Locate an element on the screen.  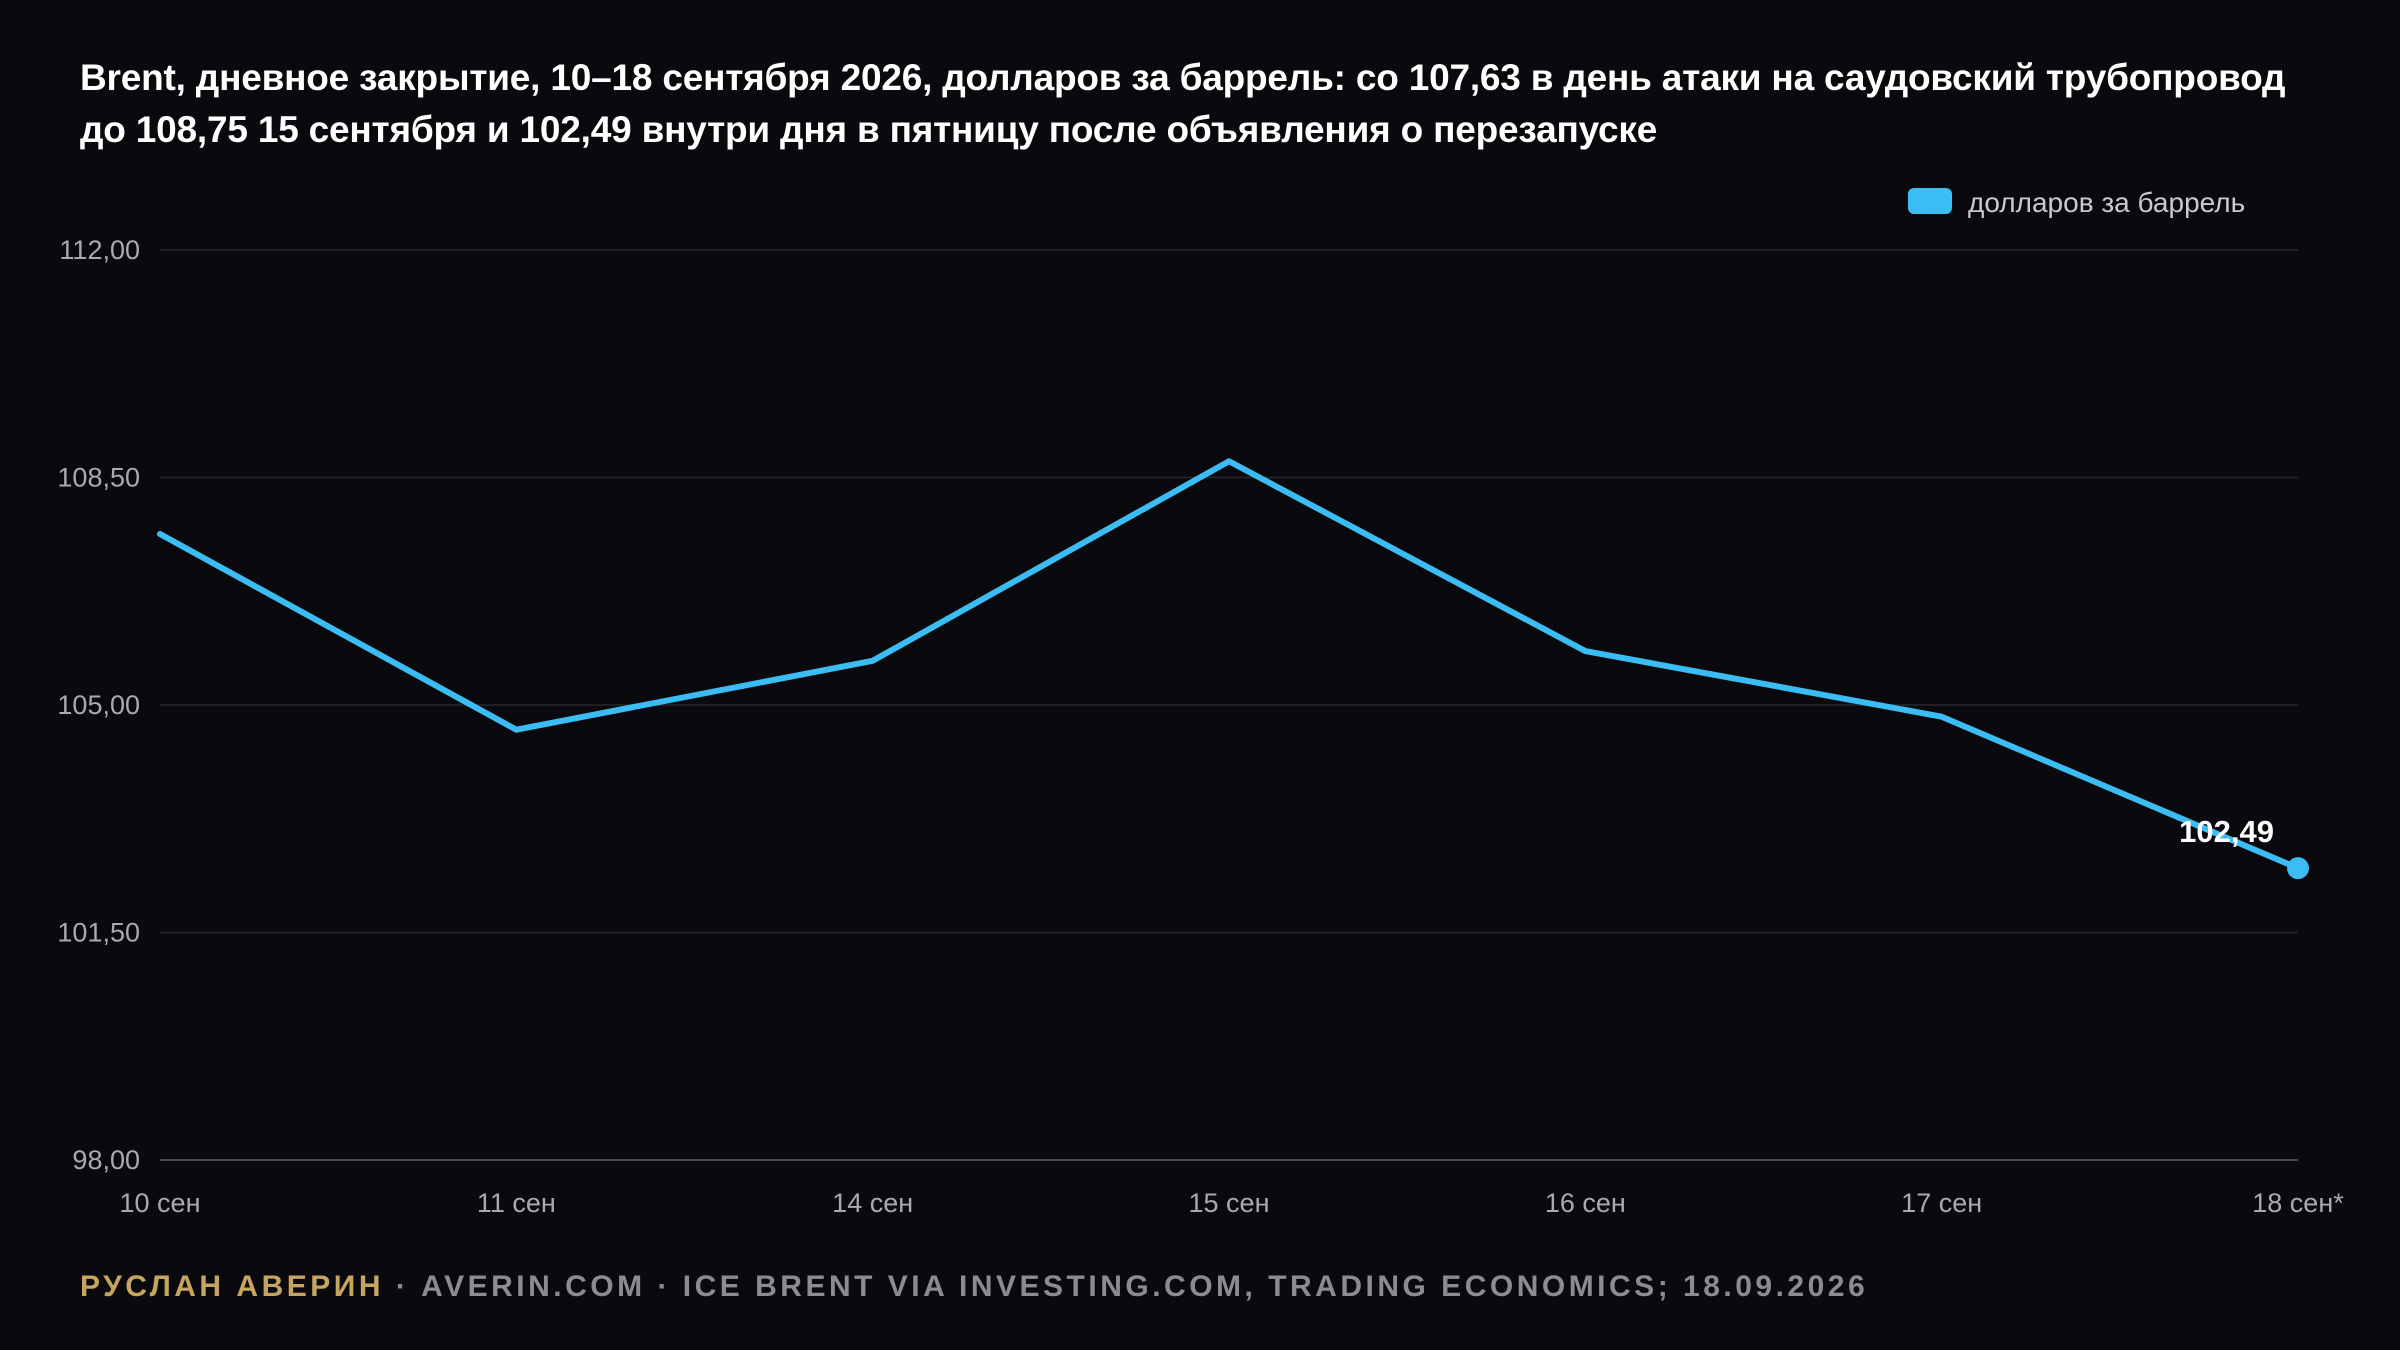
legend: долларов за баррель is located at coordinates (2076, 202).